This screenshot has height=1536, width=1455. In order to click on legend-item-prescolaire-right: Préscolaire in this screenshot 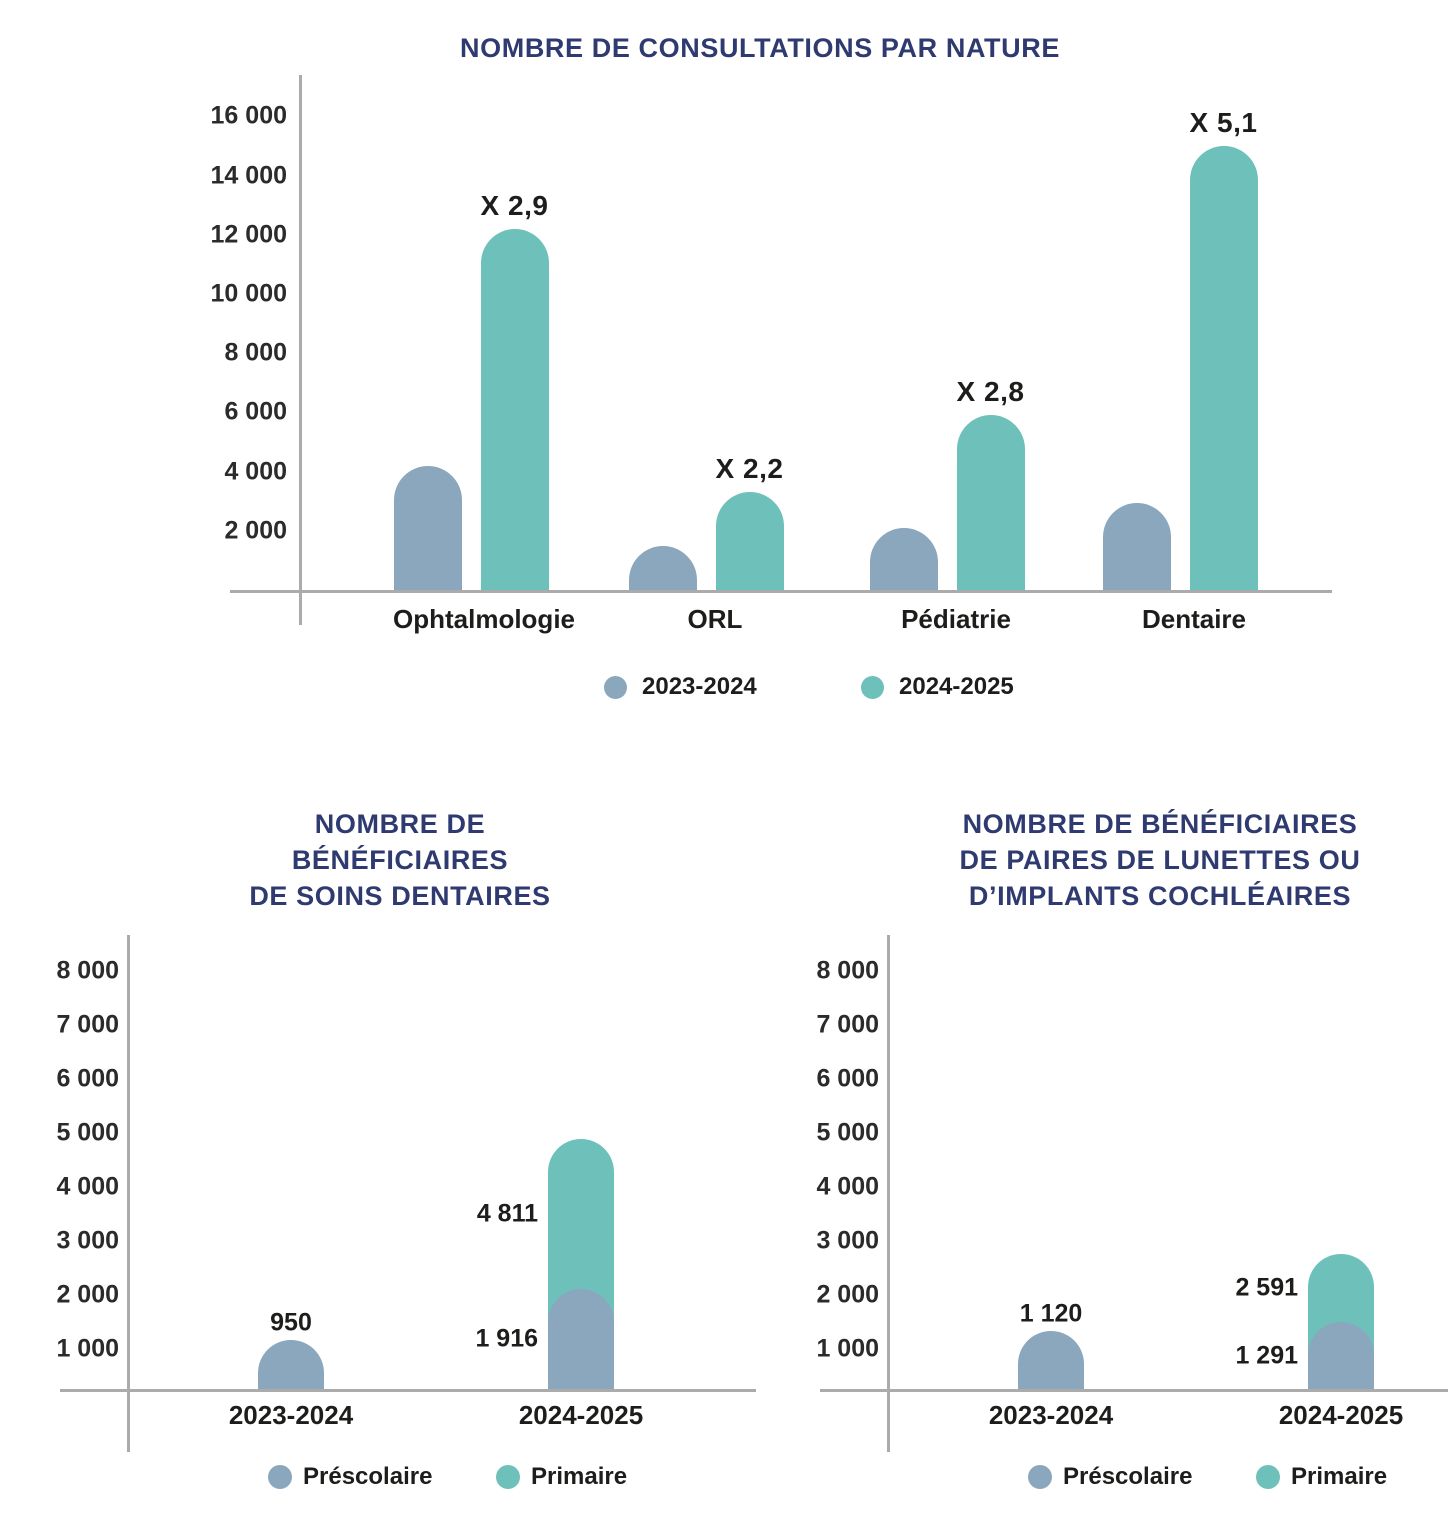, I will do `click(1110, 1477)`.